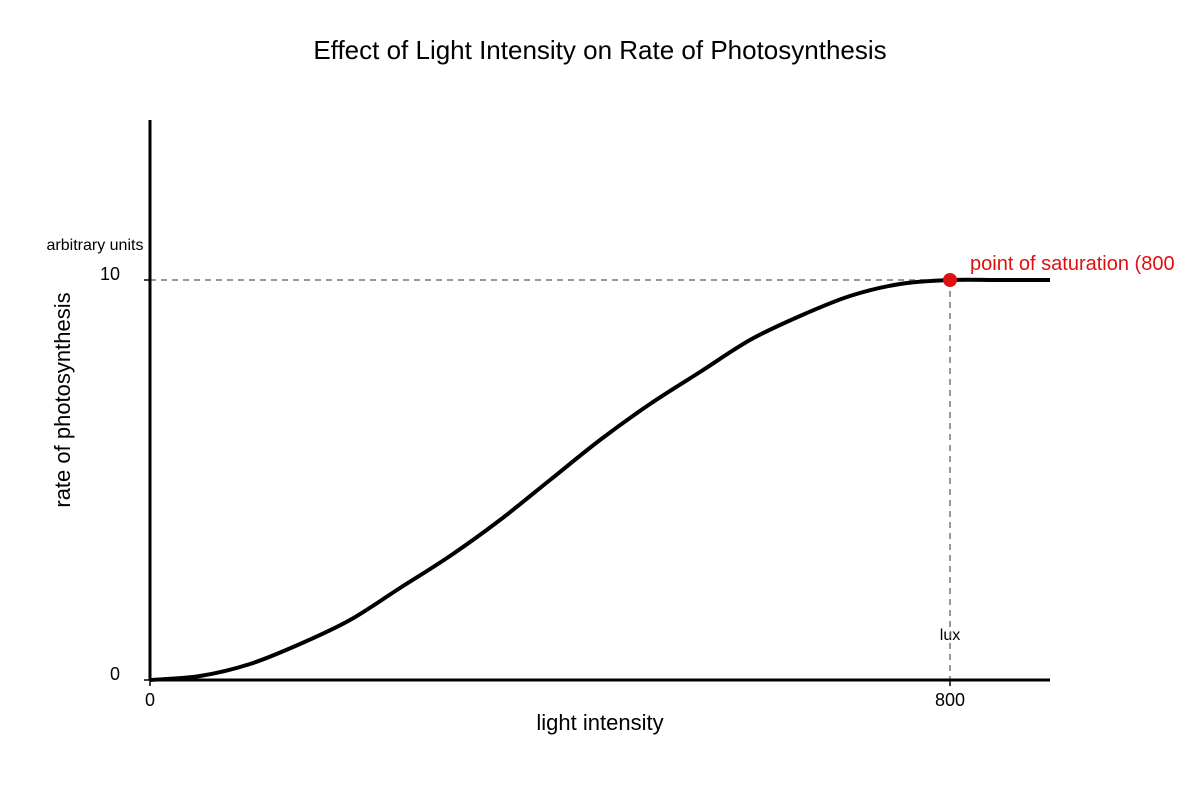 Image resolution: width=1200 pixels, height=800 pixels. What do you see at coordinates (110, 274) in the screenshot?
I see `y-tick-label: 10` at bounding box center [110, 274].